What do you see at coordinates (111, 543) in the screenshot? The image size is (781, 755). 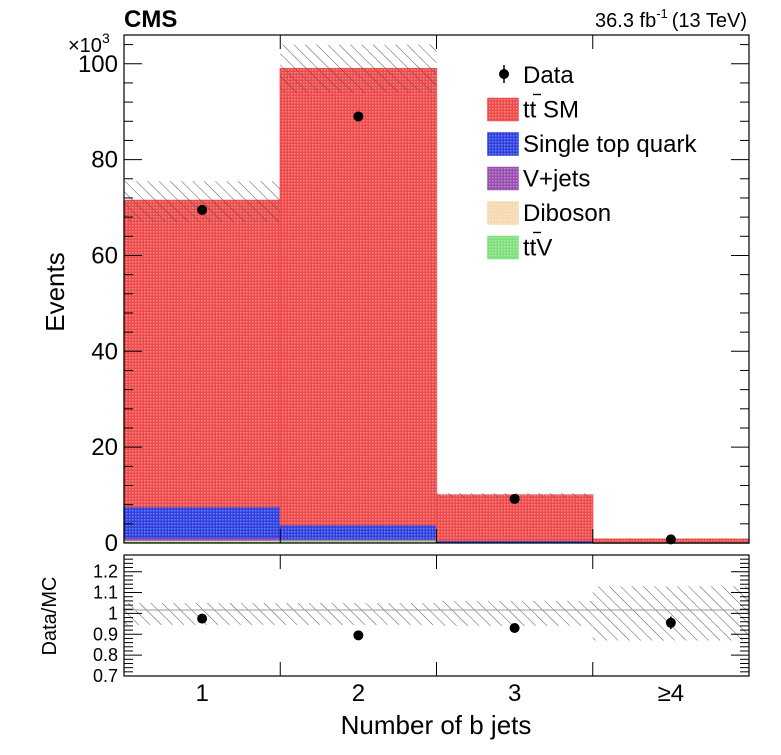 I see `y-tick-label: 0` at bounding box center [111, 543].